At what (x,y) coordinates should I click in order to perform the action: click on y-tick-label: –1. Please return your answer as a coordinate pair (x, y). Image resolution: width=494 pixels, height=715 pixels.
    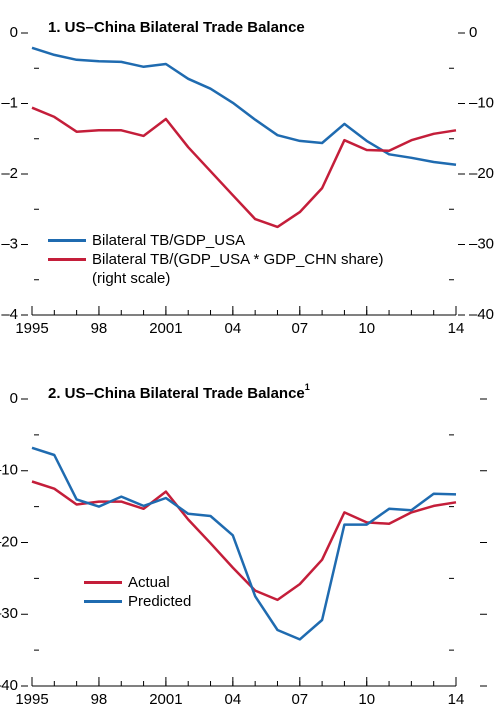
    Looking at the image, I should click on (9, 102).